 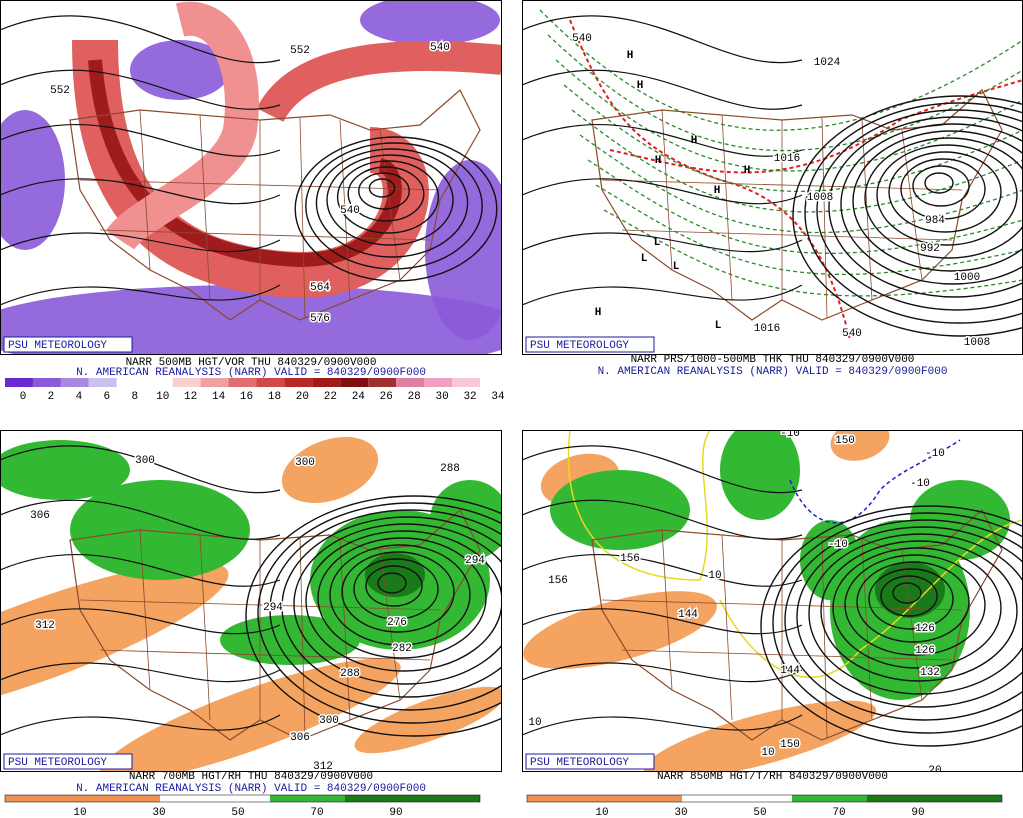 I want to click on colorbar-label: 28, so click(x=414, y=397).